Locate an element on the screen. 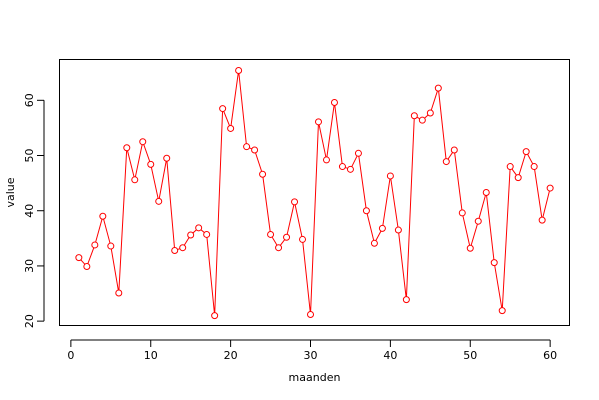 Image resolution: width=599 pixels, height=400 pixels. y-tick-label: 20 is located at coordinates (29, 321).